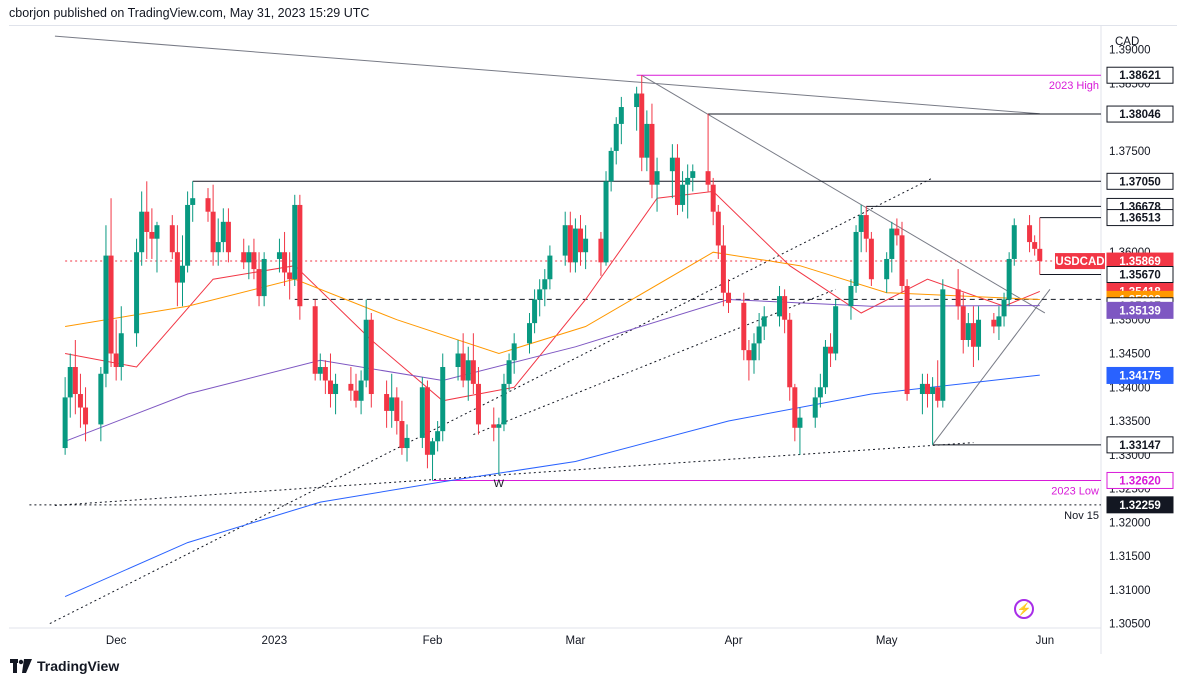 This screenshot has height=685, width=1177. Describe the element at coordinates (499, 484) in the screenshot. I see `pattern-annotation: W` at that location.